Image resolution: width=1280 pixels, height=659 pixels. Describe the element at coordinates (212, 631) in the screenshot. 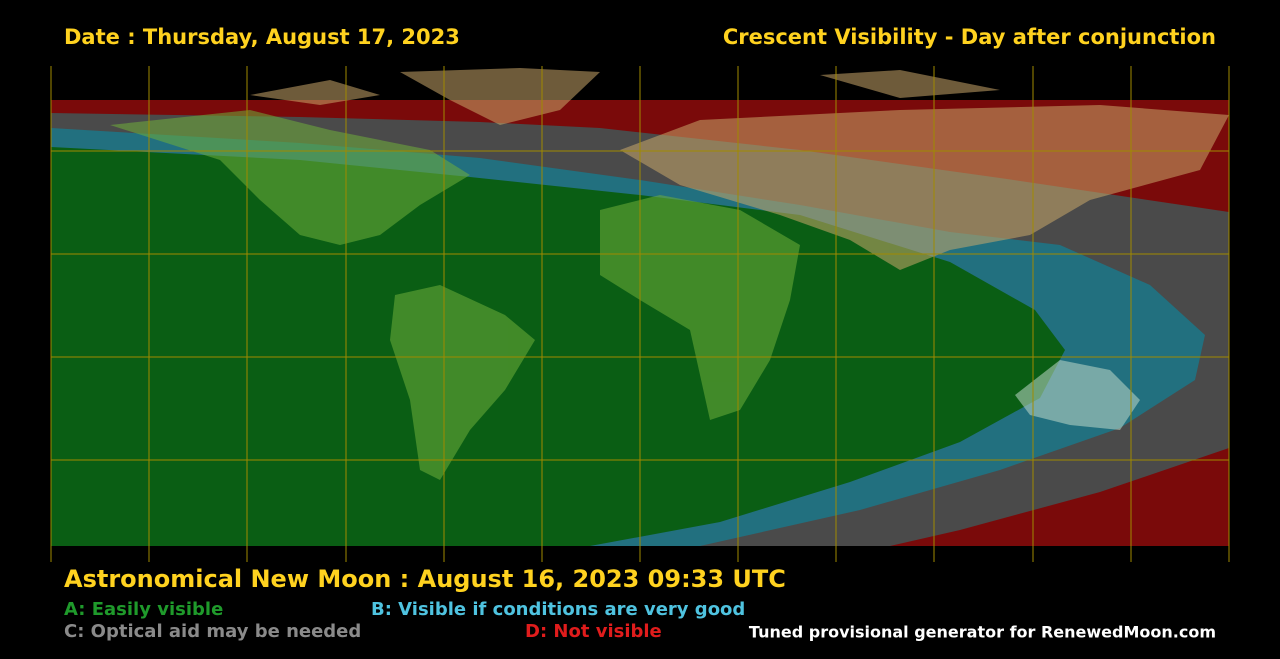

I see `legend-c: C: Optical aid may be needed` at that location.